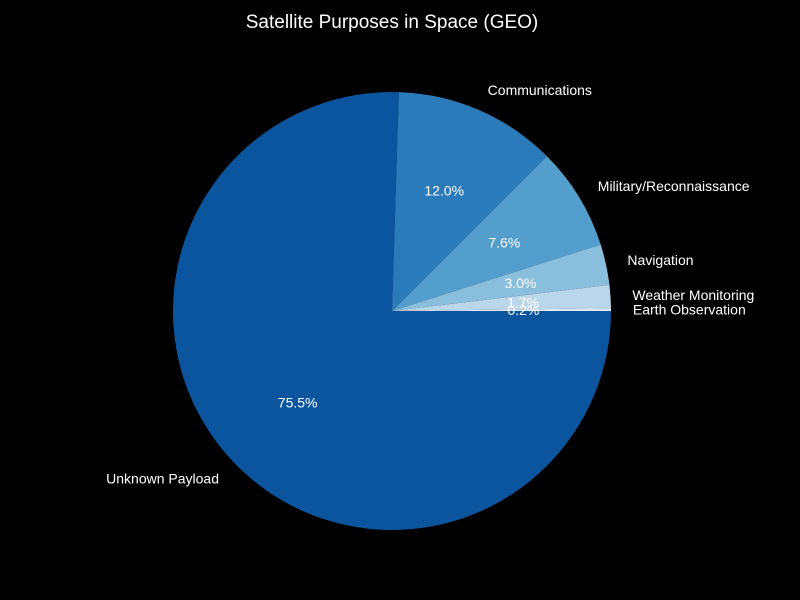 This screenshot has height=600, width=800. Describe the element at coordinates (540, 90) in the screenshot. I see `pie-category-label-communications: Communications` at that location.